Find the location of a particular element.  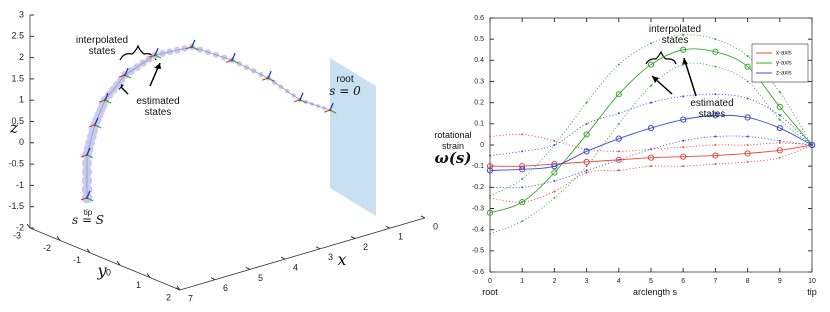

axis-label: x is located at coordinates (342, 259).